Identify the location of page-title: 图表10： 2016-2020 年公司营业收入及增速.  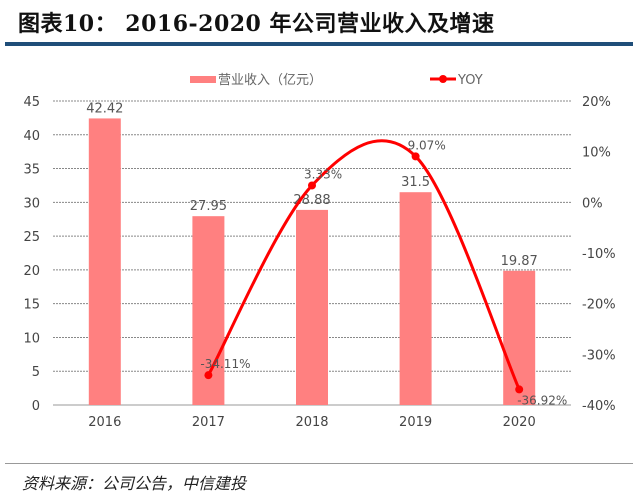
(256, 24).